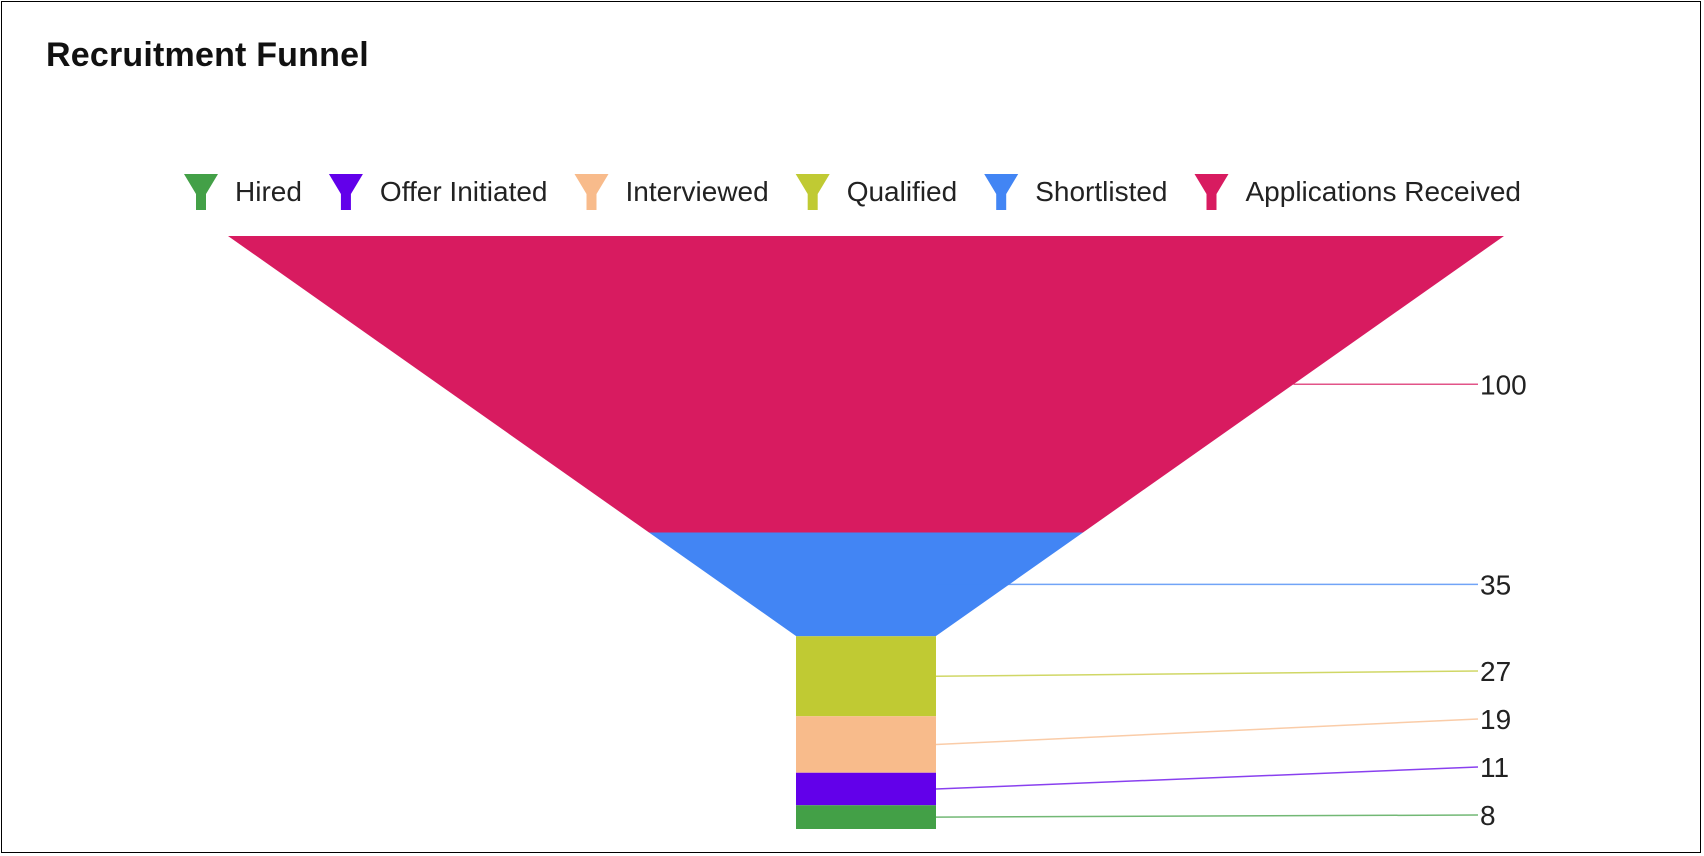 This screenshot has width=1704, height=856. I want to click on funnel-segment-hired, so click(866, 817).